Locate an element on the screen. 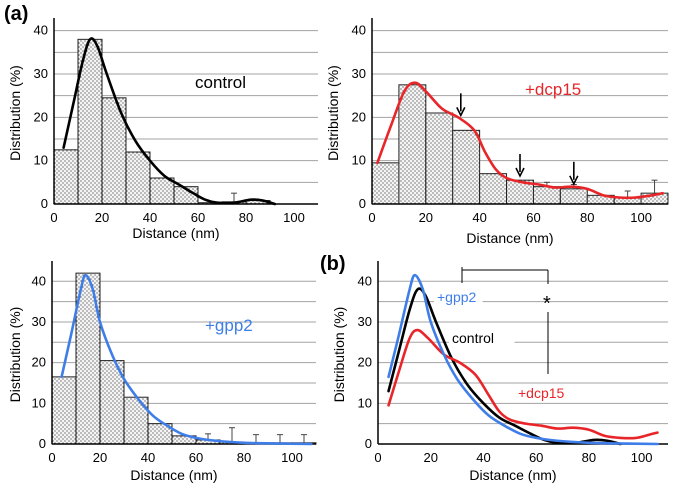  significance-asterisk: * is located at coordinates (547, 304).